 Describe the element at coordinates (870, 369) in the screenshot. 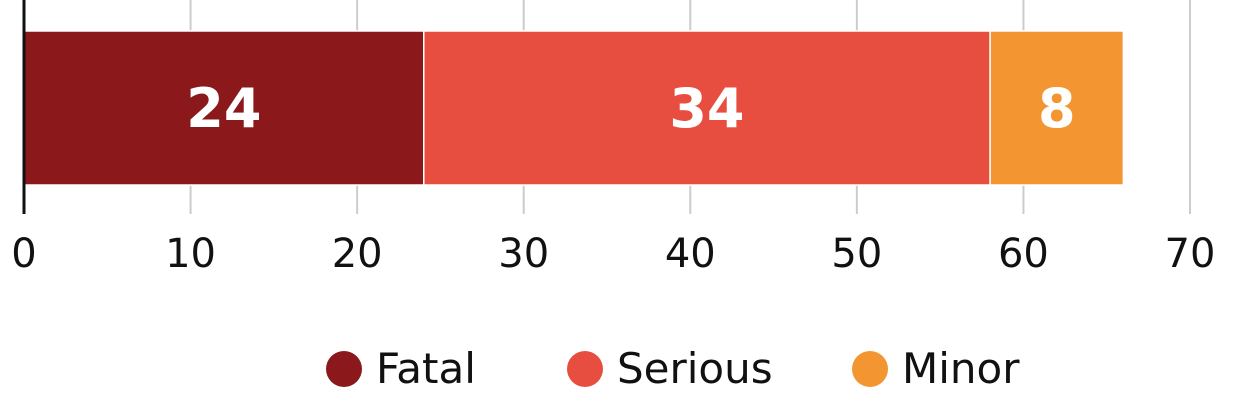

I see `legend-swatch-minor` at that location.